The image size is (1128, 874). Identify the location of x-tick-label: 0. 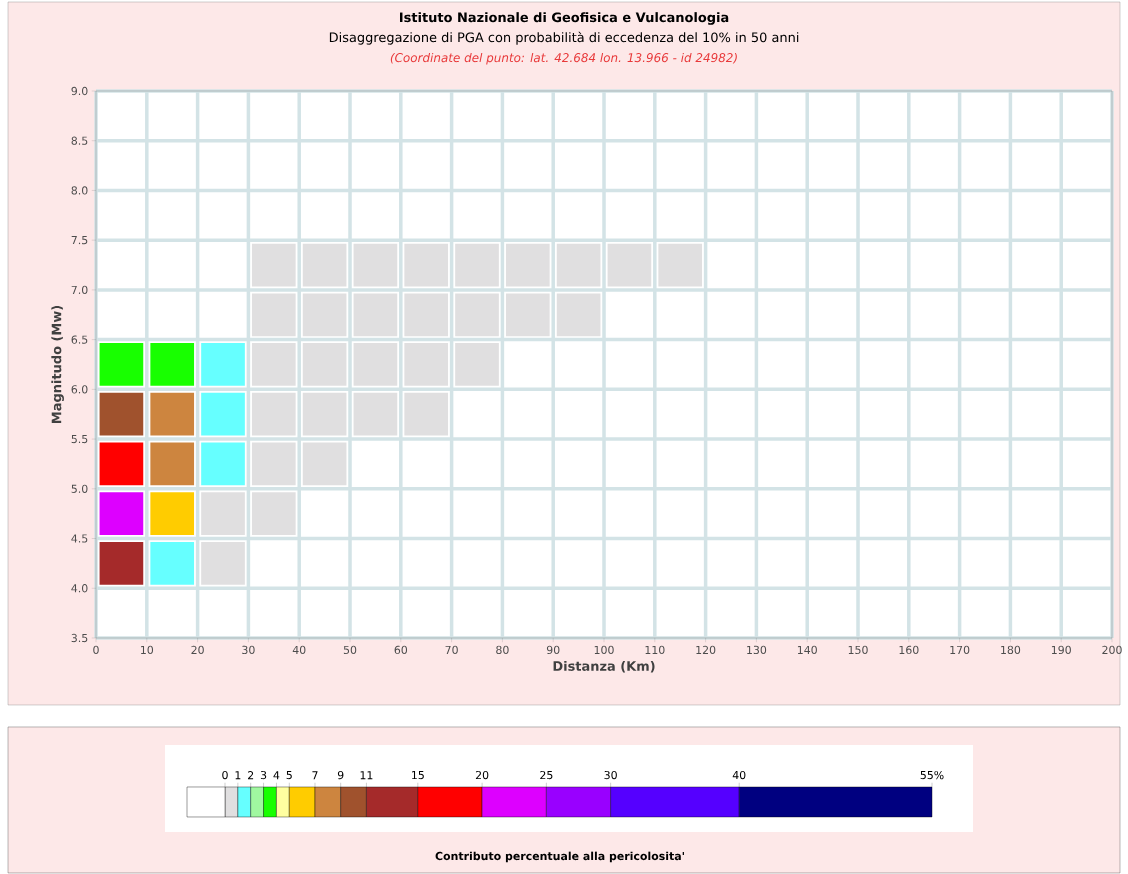
(96, 650).